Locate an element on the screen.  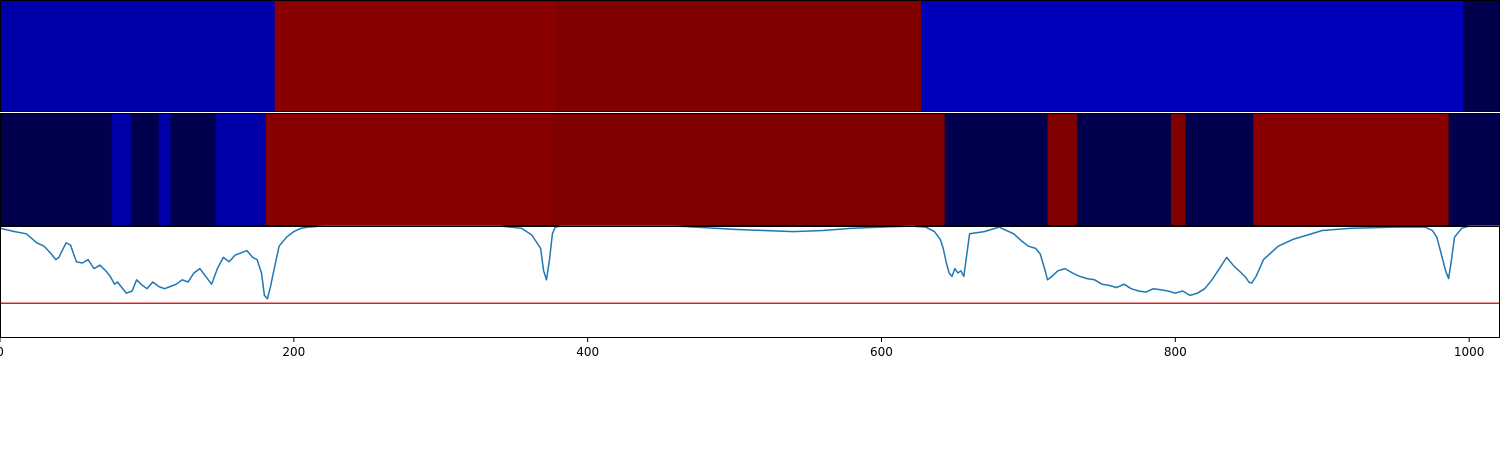
x-tick-label: 1000 is located at coordinates (1469, 352).